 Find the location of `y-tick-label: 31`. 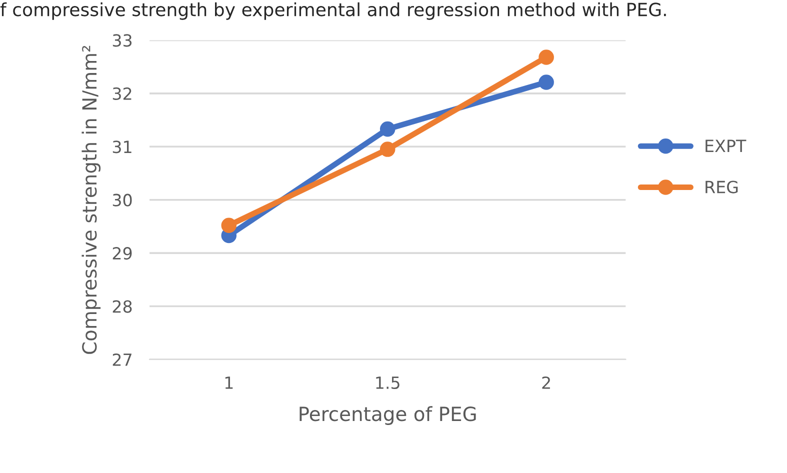

y-tick-label: 31 is located at coordinates (122, 147).